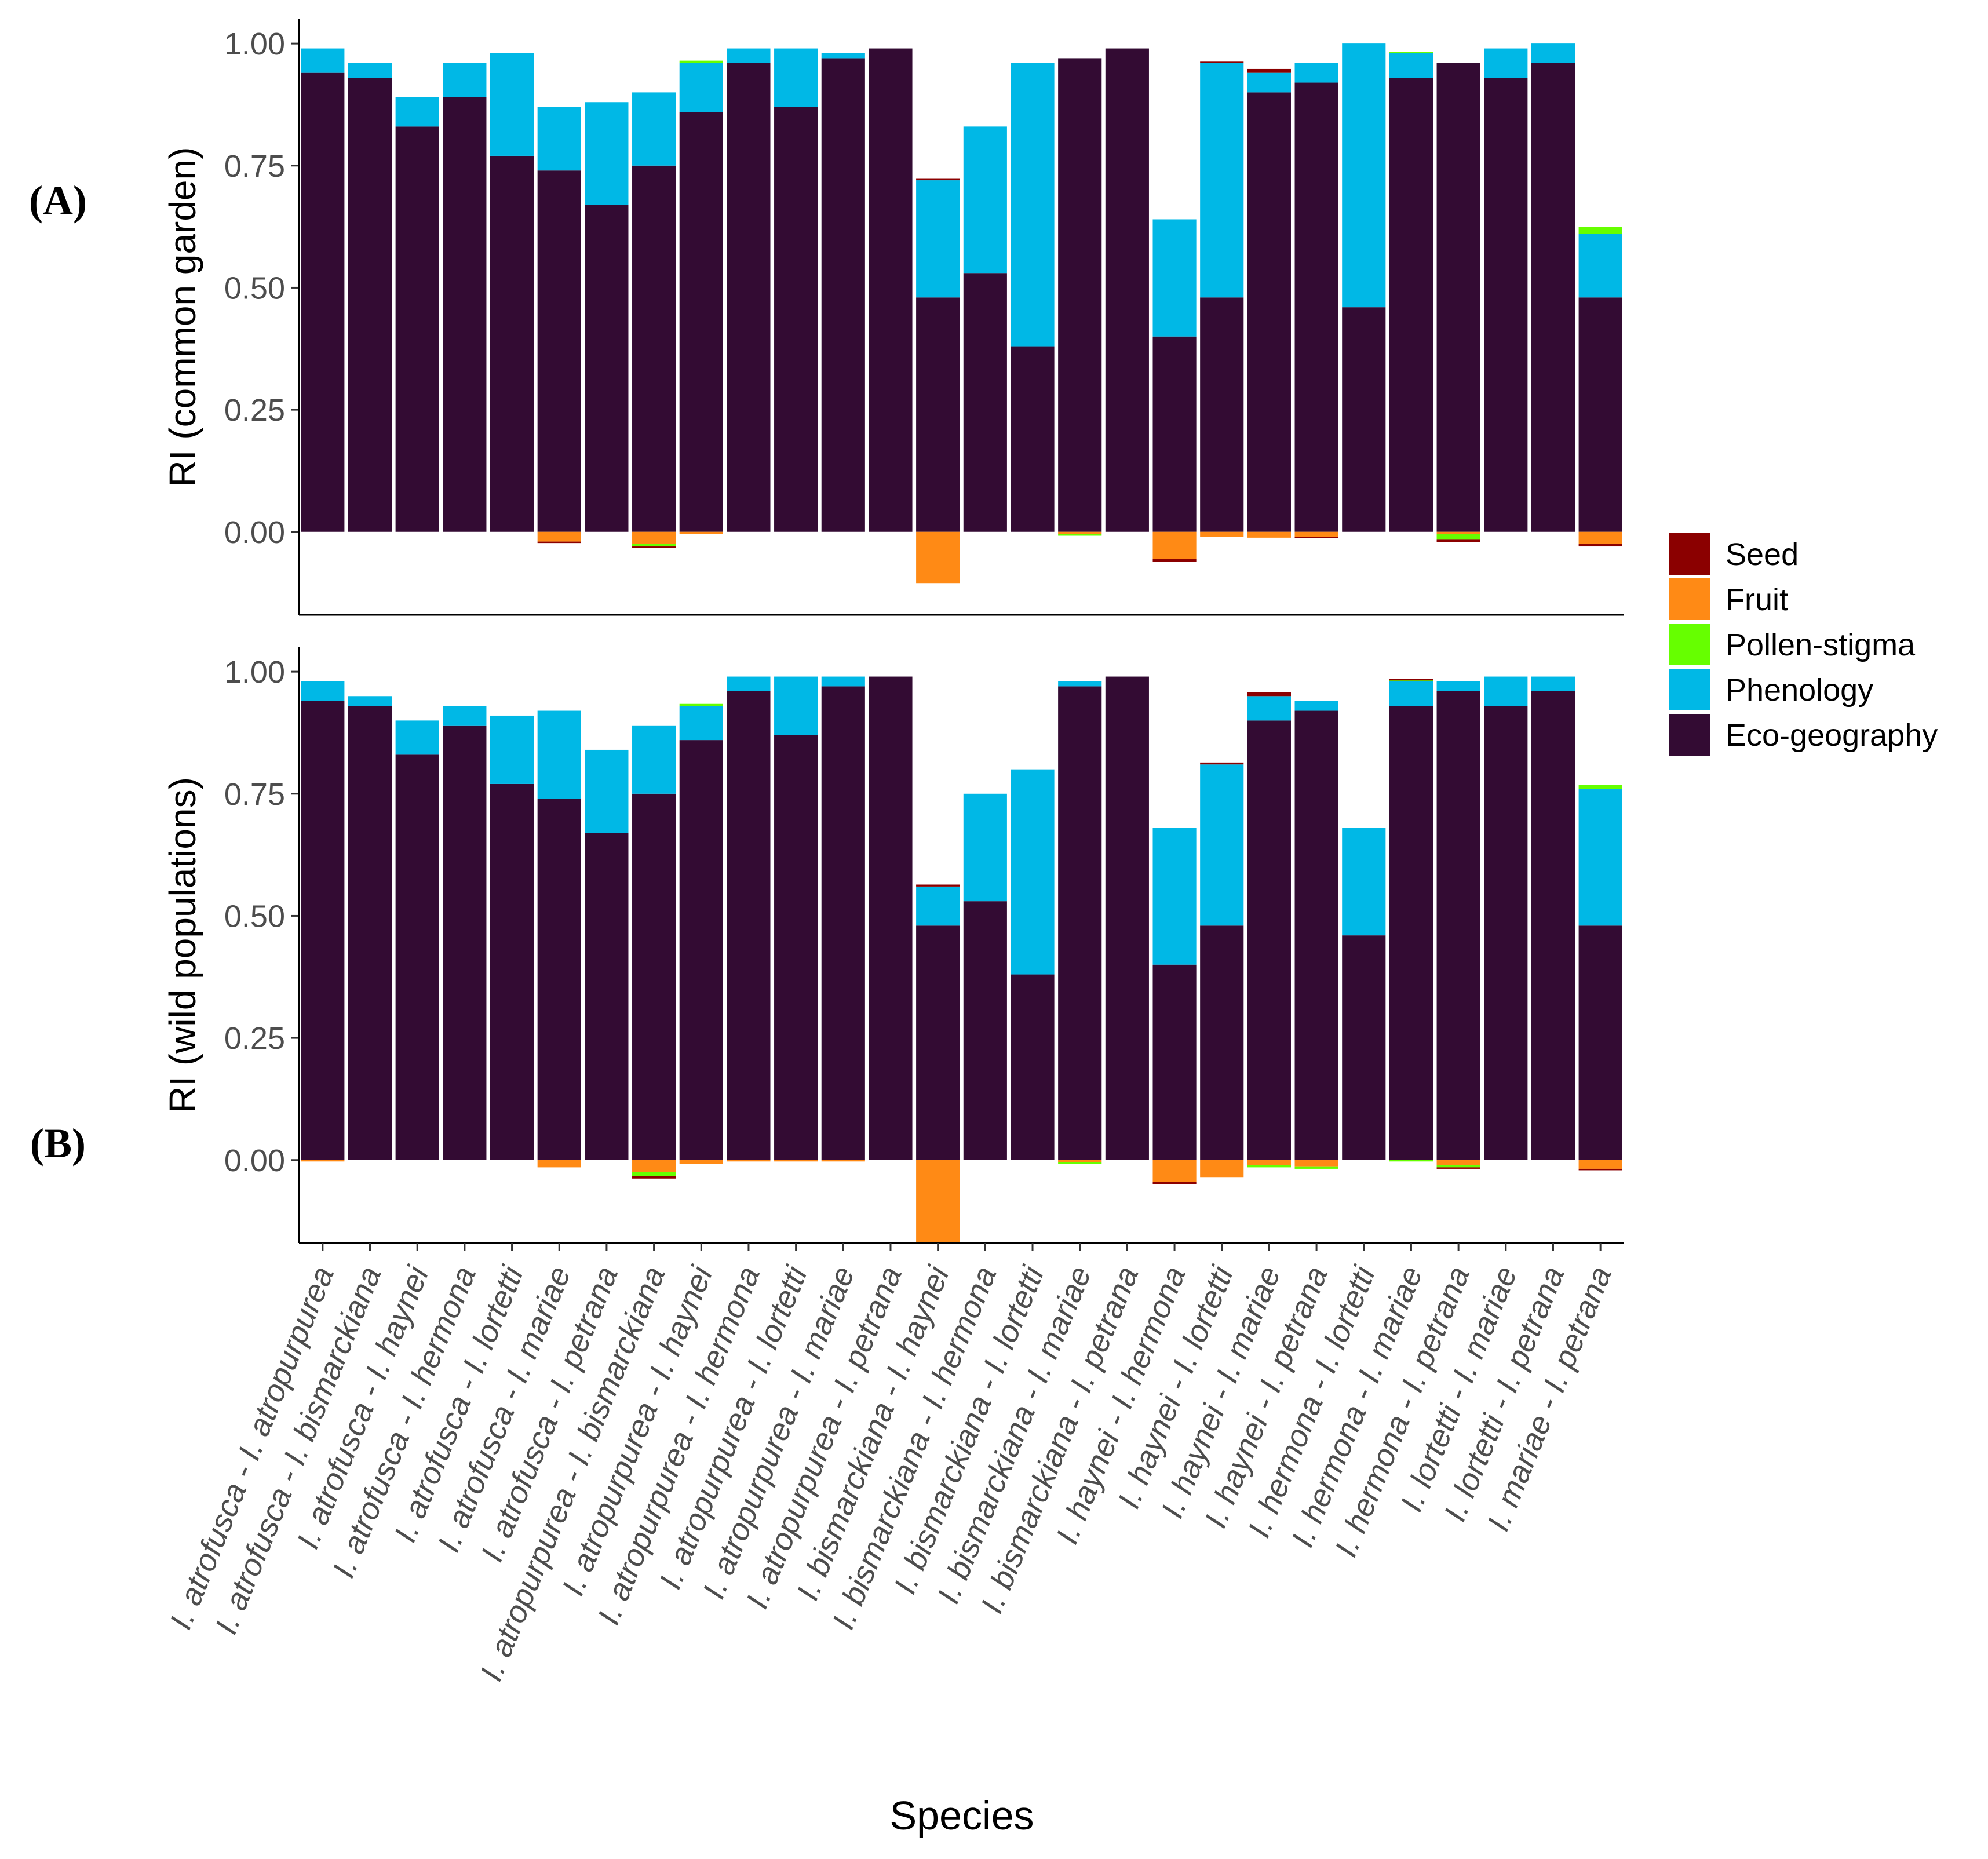 The height and width of the screenshot is (1859, 1988). What do you see at coordinates (254, 167) in the screenshot?
I see `panel-a-y-tick-label: 0.75` at bounding box center [254, 167].